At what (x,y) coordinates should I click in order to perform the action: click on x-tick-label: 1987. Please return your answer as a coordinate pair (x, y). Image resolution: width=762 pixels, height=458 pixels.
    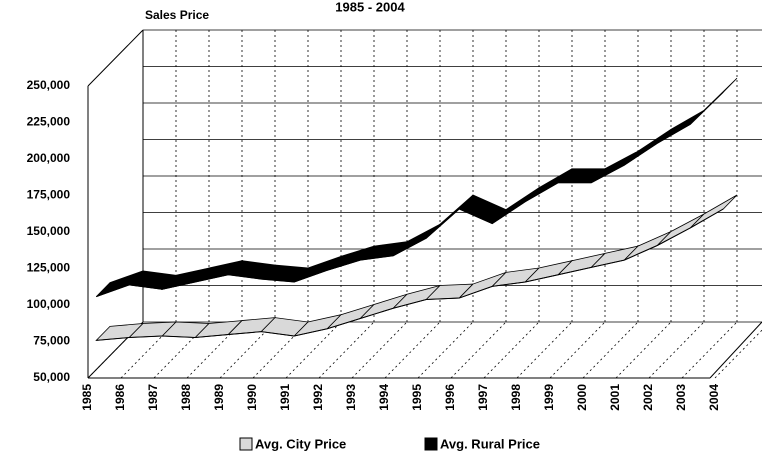
    Looking at the image, I should click on (153, 397).